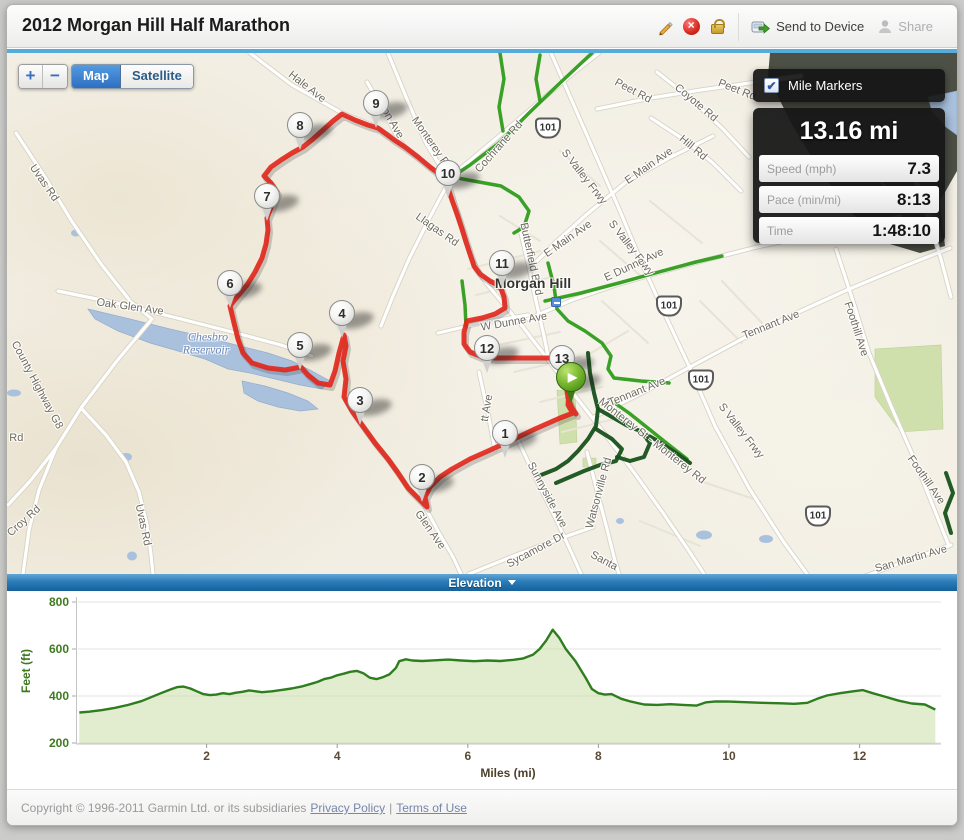 Image resolution: width=964 pixels, height=840 pixels. What do you see at coordinates (487, 408) in the screenshot?
I see `street-label: tt Ave` at bounding box center [487, 408].